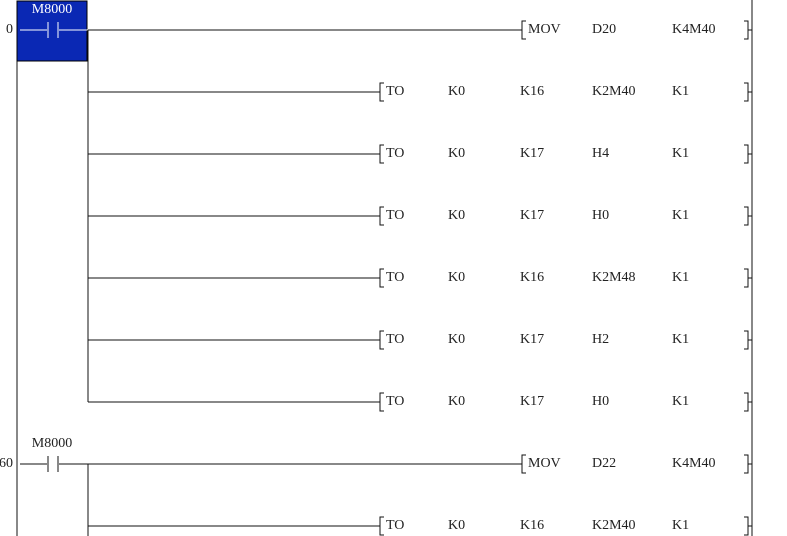 The height and width of the screenshot is (536, 787). What do you see at coordinates (600, 153) in the screenshot?
I see `operand: H4` at bounding box center [600, 153].